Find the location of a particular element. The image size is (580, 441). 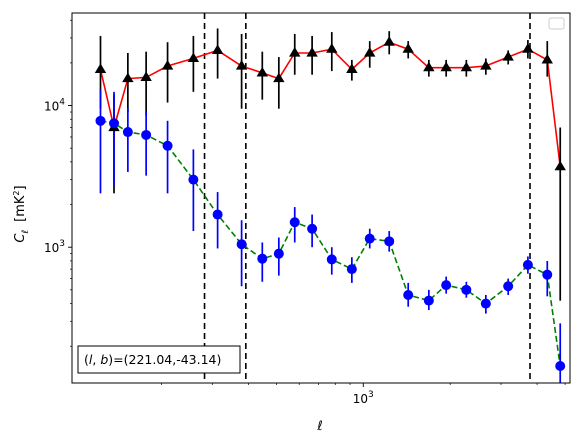

annotation-text: (l, b)=(221.04,-43.14) is located at coordinates (152, 359).